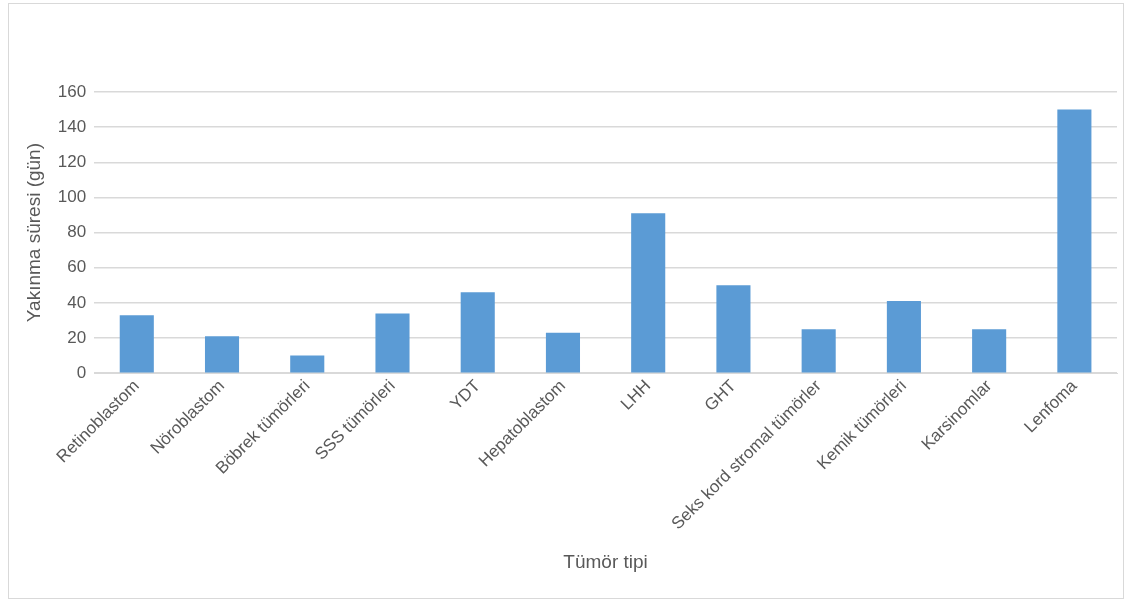 This screenshot has width=1133, height=603. Describe the element at coordinates (77, 267) in the screenshot. I see `y-tick-label: 60` at that location.